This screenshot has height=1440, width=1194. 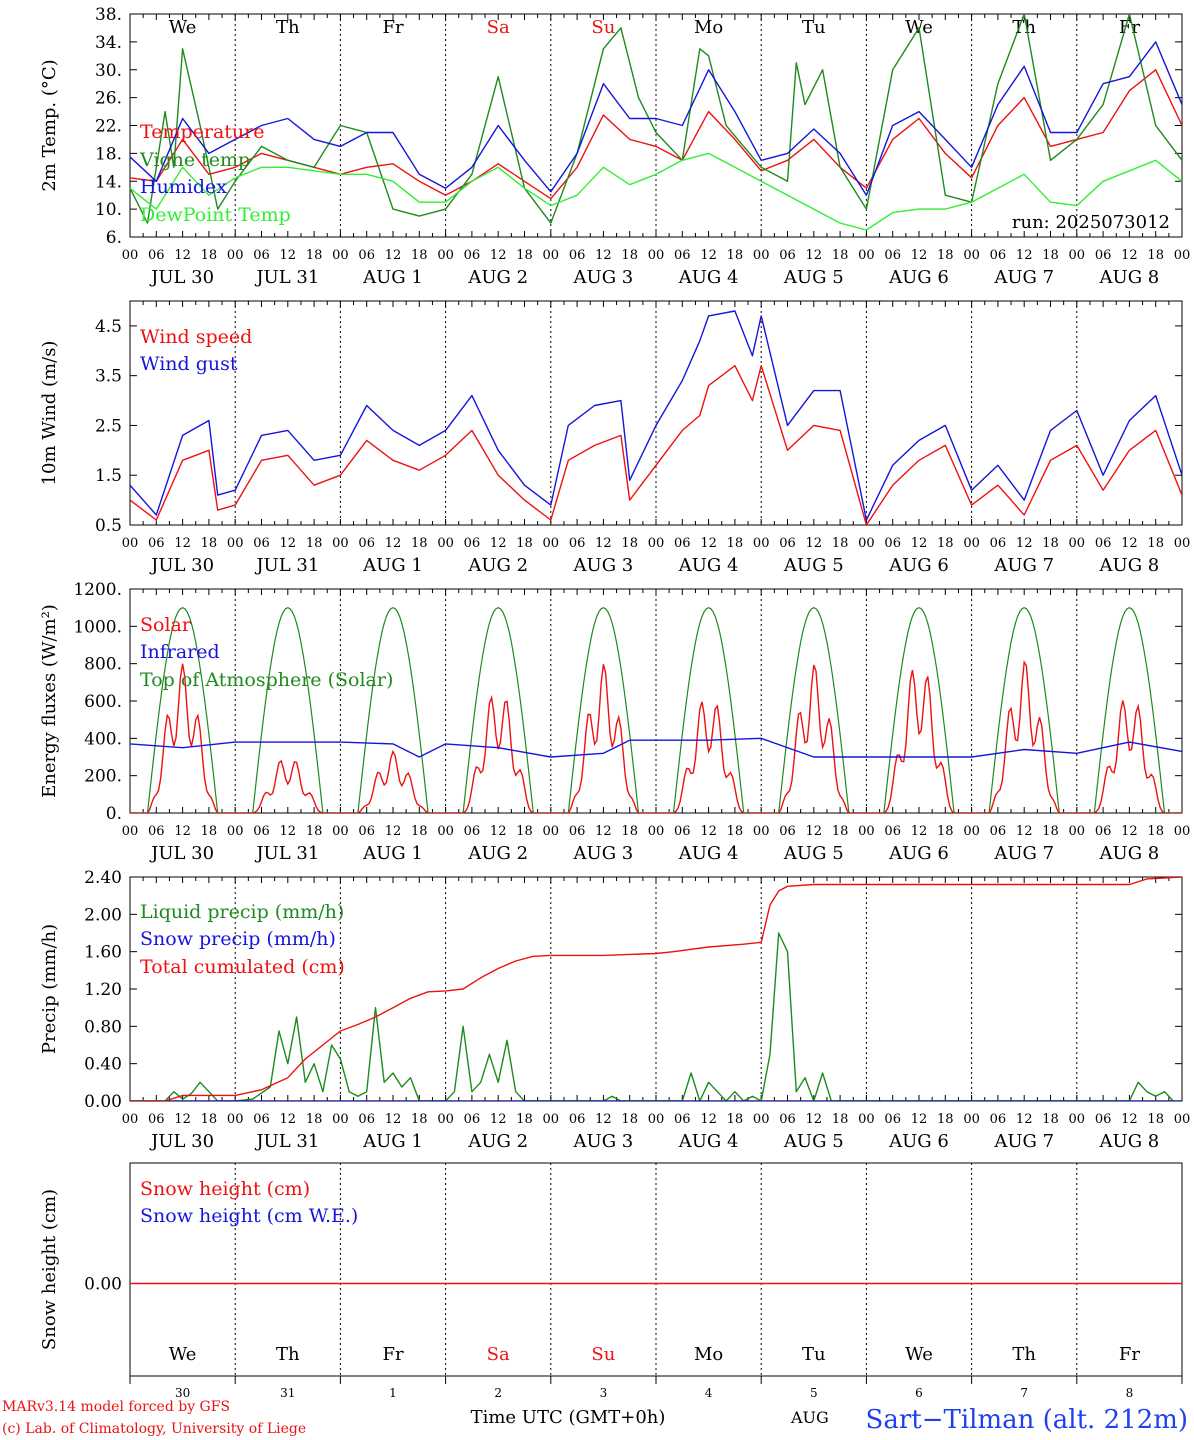 I want to click on date-label: AUG 7, so click(x=1023, y=1141).